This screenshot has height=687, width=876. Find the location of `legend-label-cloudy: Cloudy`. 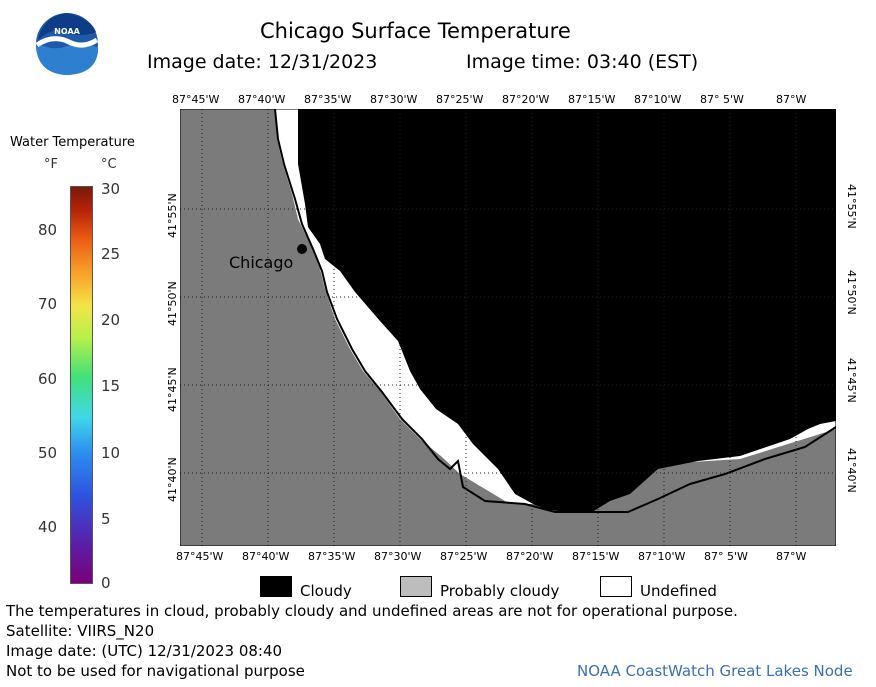

legend-label-cloudy: Cloudy is located at coordinates (326, 591).